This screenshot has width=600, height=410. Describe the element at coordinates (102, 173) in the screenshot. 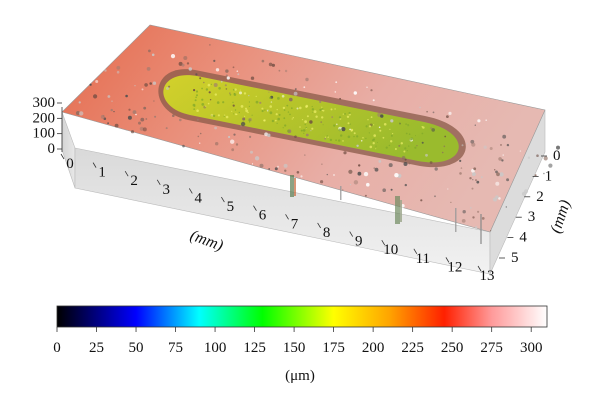

I see `x-axis-tick-label: 1` at that location.